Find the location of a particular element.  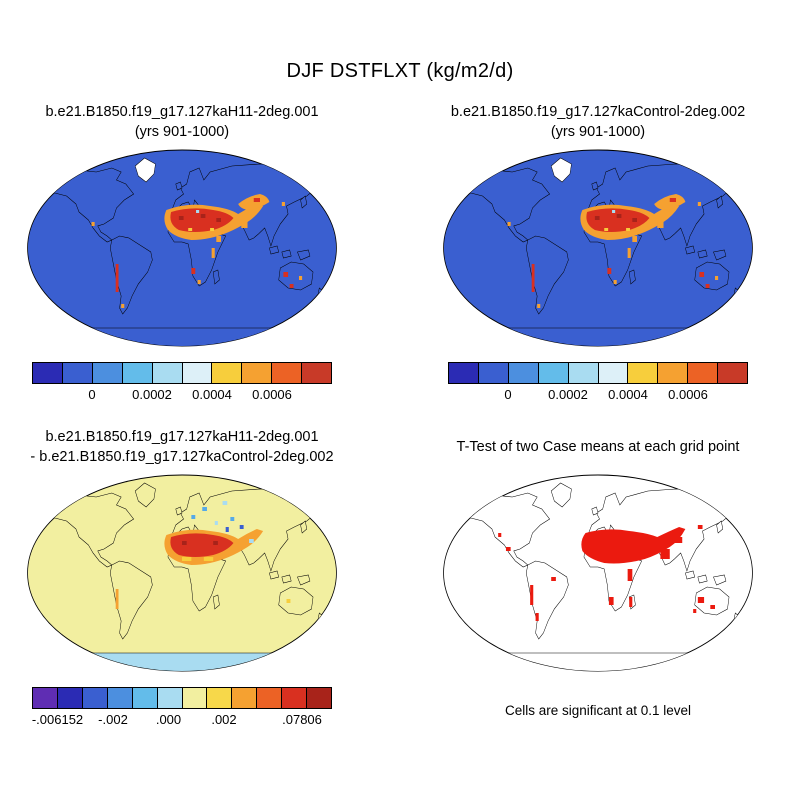

colorbar-tick-label: .002 is located at coordinates (224, 719).